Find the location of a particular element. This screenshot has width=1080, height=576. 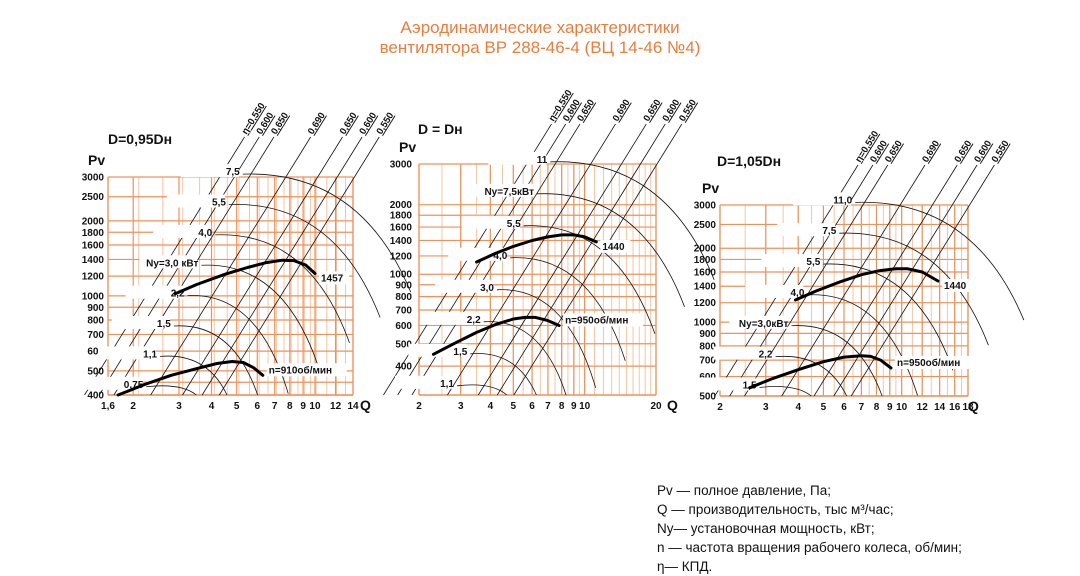

y-tick-label: 2500 is located at coordinates (93, 197).